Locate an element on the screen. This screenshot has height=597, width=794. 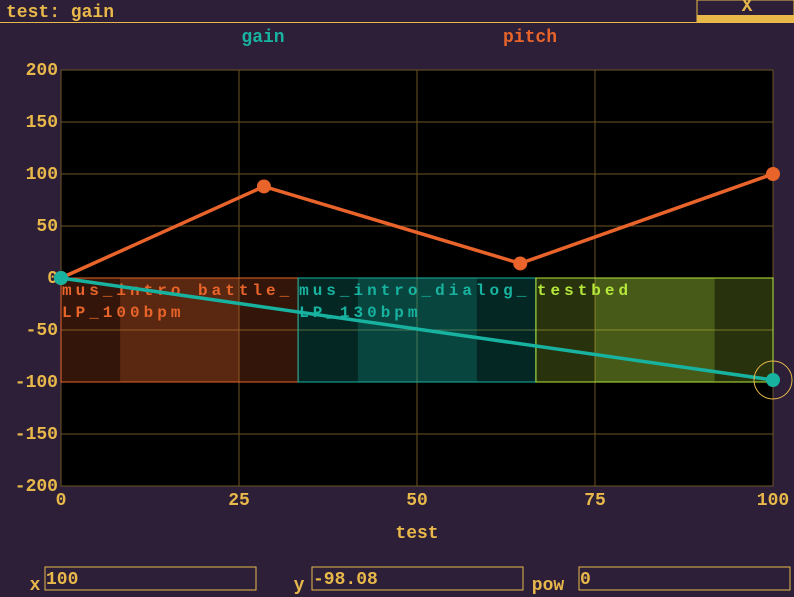
hover-ring is located at coordinates (773, 380).